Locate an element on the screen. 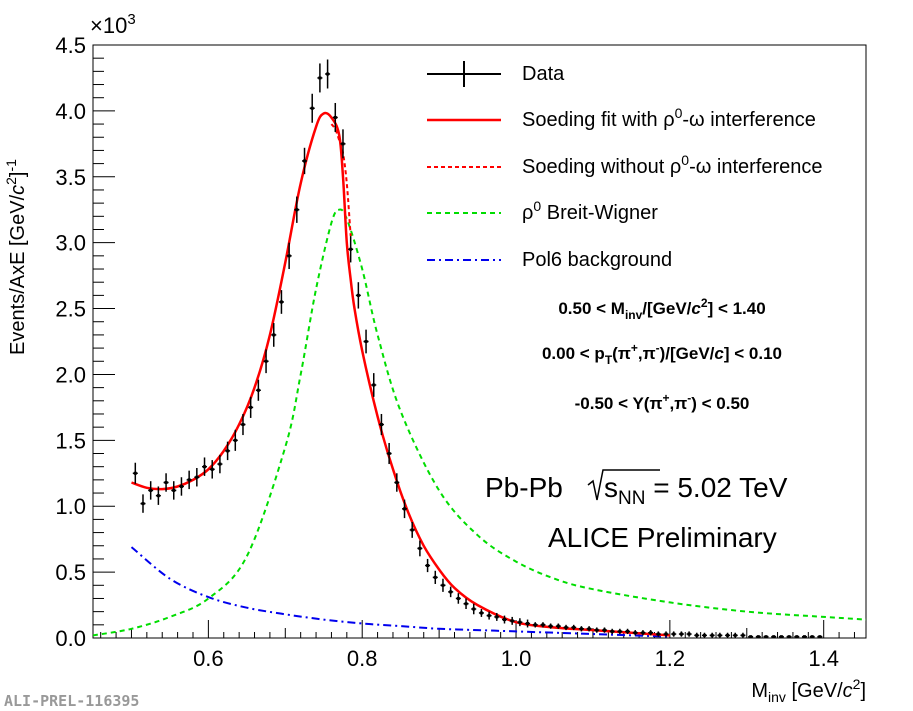  legend-label-background: Pol6 background is located at coordinates (597, 260).